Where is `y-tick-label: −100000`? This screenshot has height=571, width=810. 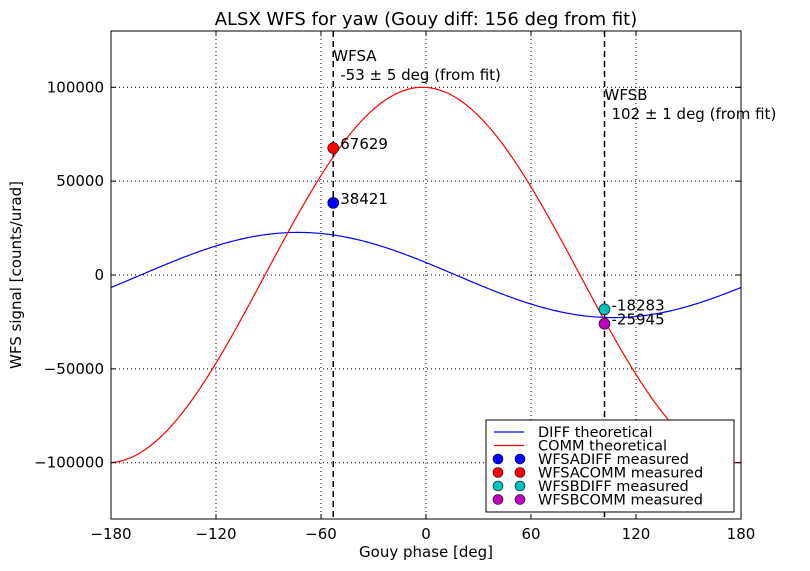 y-tick-label: −100000 is located at coordinates (69, 463).